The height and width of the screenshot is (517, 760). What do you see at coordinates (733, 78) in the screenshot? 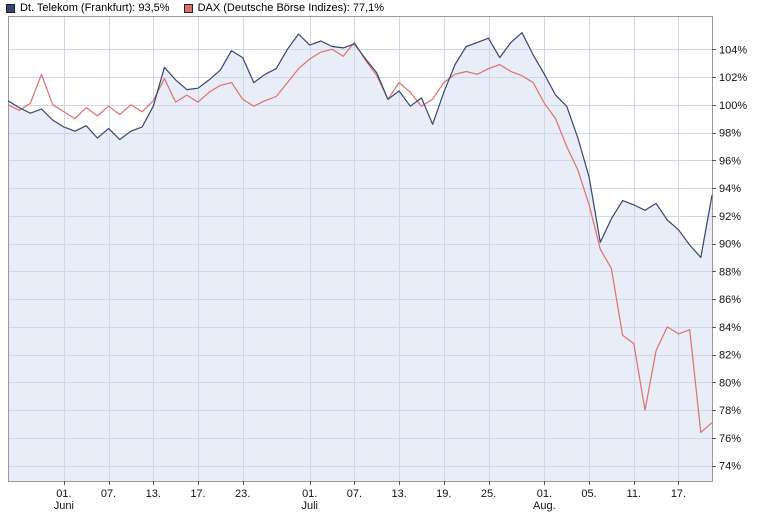
I see `y-tick-label: 102%` at bounding box center [733, 78].